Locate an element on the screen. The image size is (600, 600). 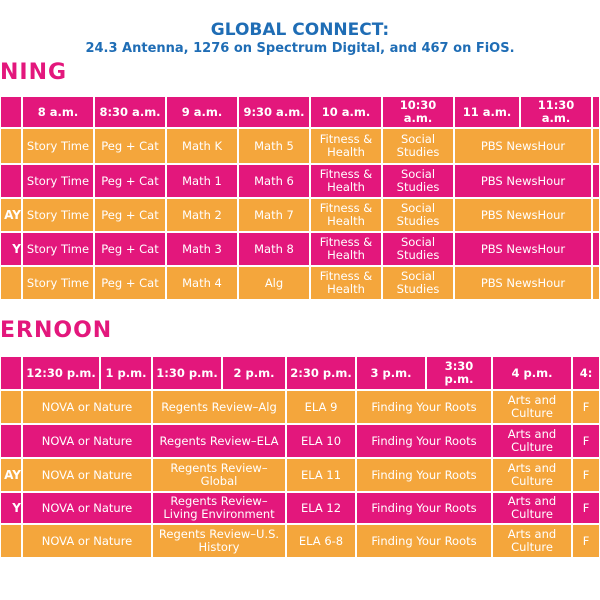
schedule-cell: ELA 11 is located at coordinates (321, 475).